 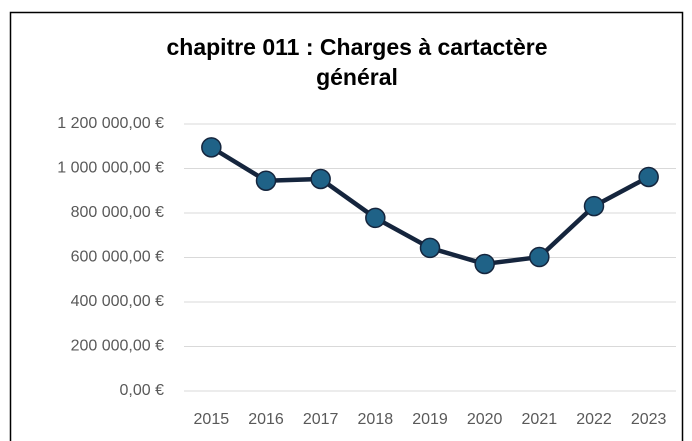 I want to click on y-tick-label: 1 200 000,00 €, so click(x=110, y=123).